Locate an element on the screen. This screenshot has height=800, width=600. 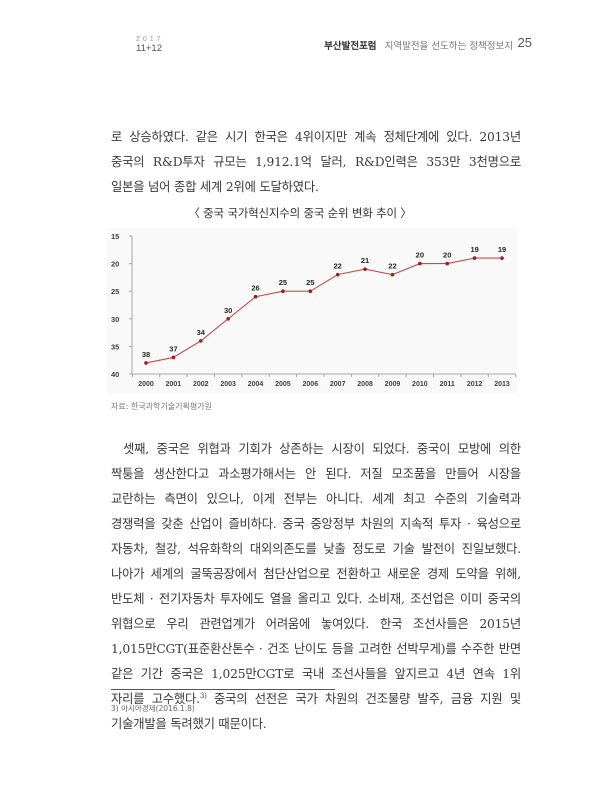
magazine-tagline: 지역발전을 선도하는 정책정보지 is located at coordinates (448, 46).